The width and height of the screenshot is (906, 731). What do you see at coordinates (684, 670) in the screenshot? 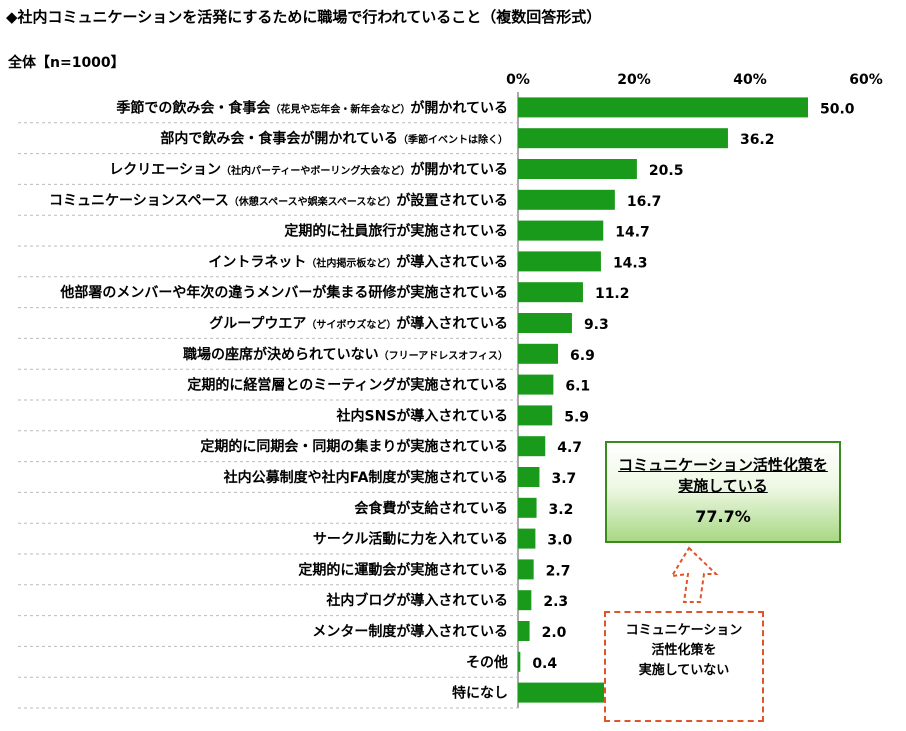
I see `not-implemented-line3: 実施していない` at bounding box center [684, 670].